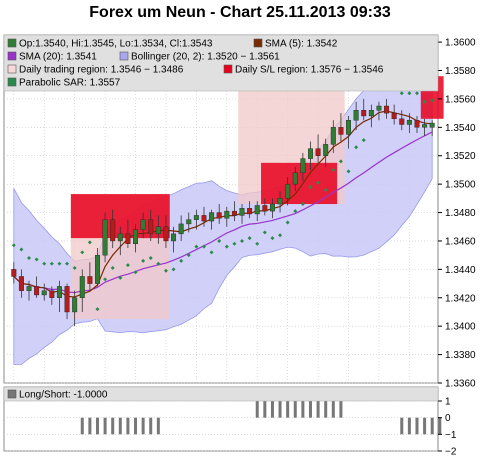 The image size is (480, 457). What do you see at coordinates (460, 43) in the screenshot?
I see `y-tick-label: 1.3600` at bounding box center [460, 43].